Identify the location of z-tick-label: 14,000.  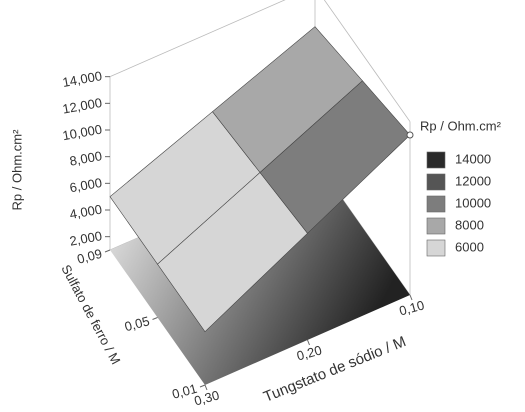
(82, 79).